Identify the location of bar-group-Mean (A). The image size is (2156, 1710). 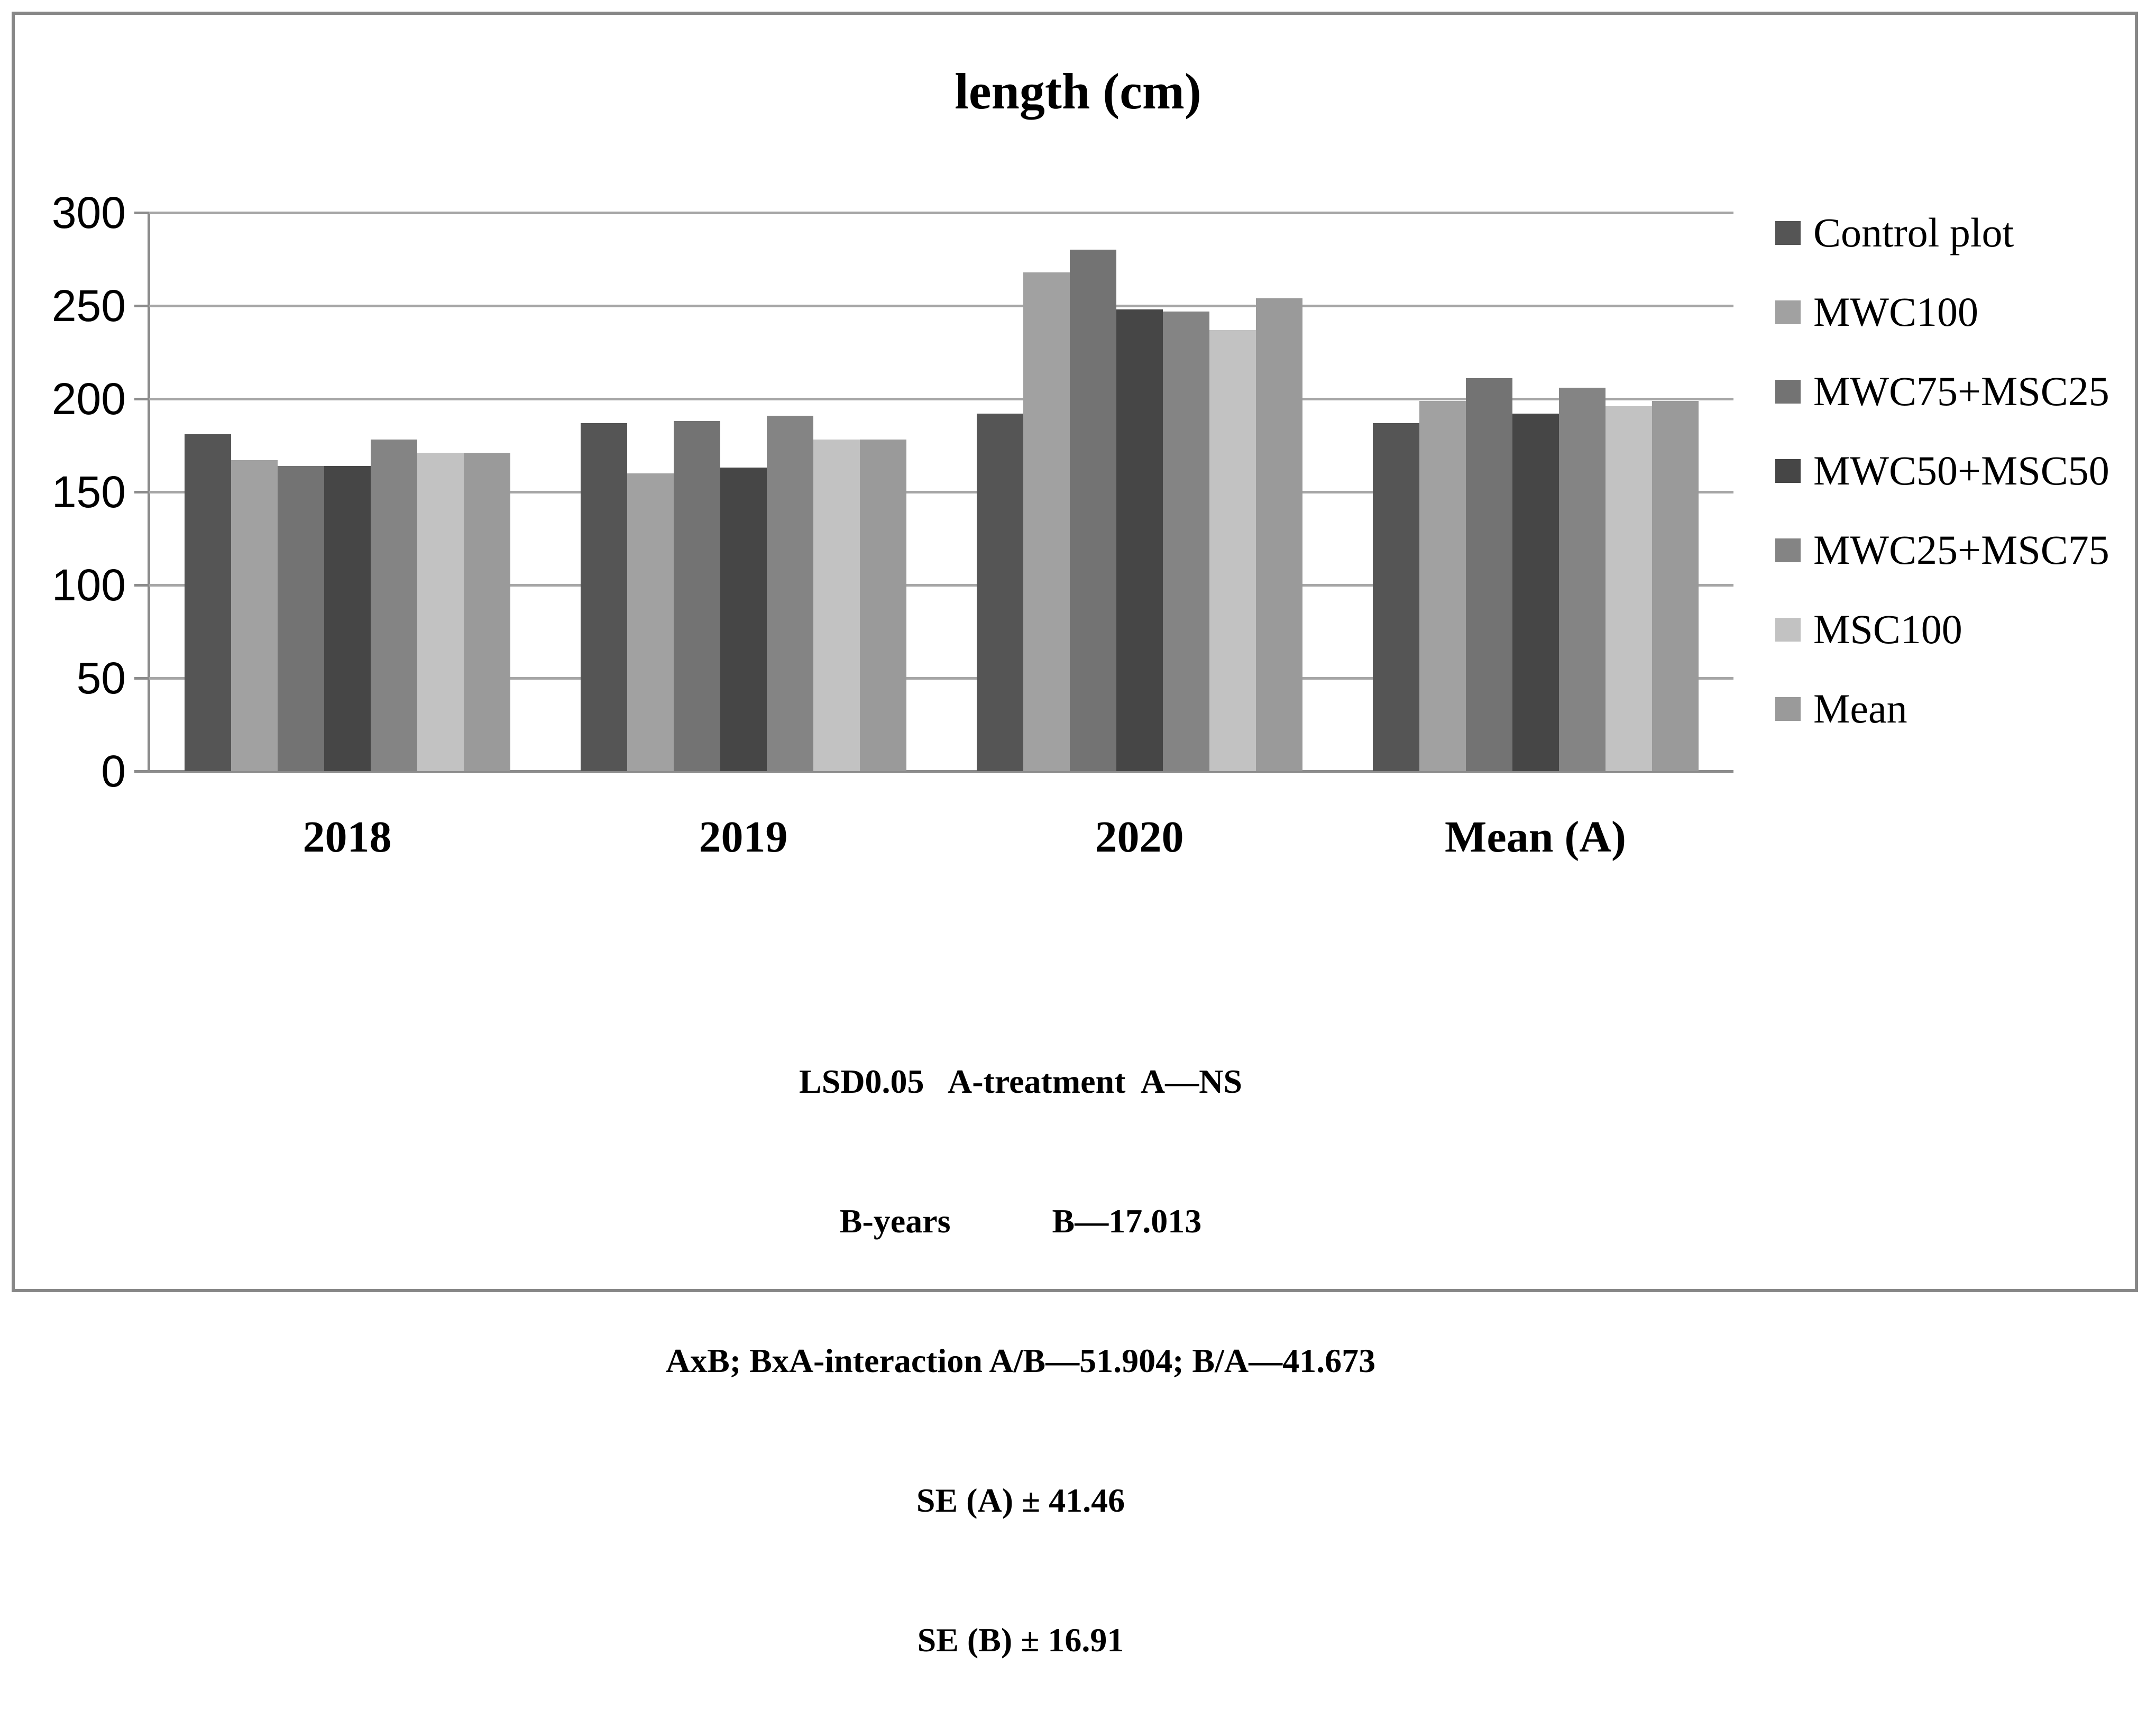
(1535, 492).